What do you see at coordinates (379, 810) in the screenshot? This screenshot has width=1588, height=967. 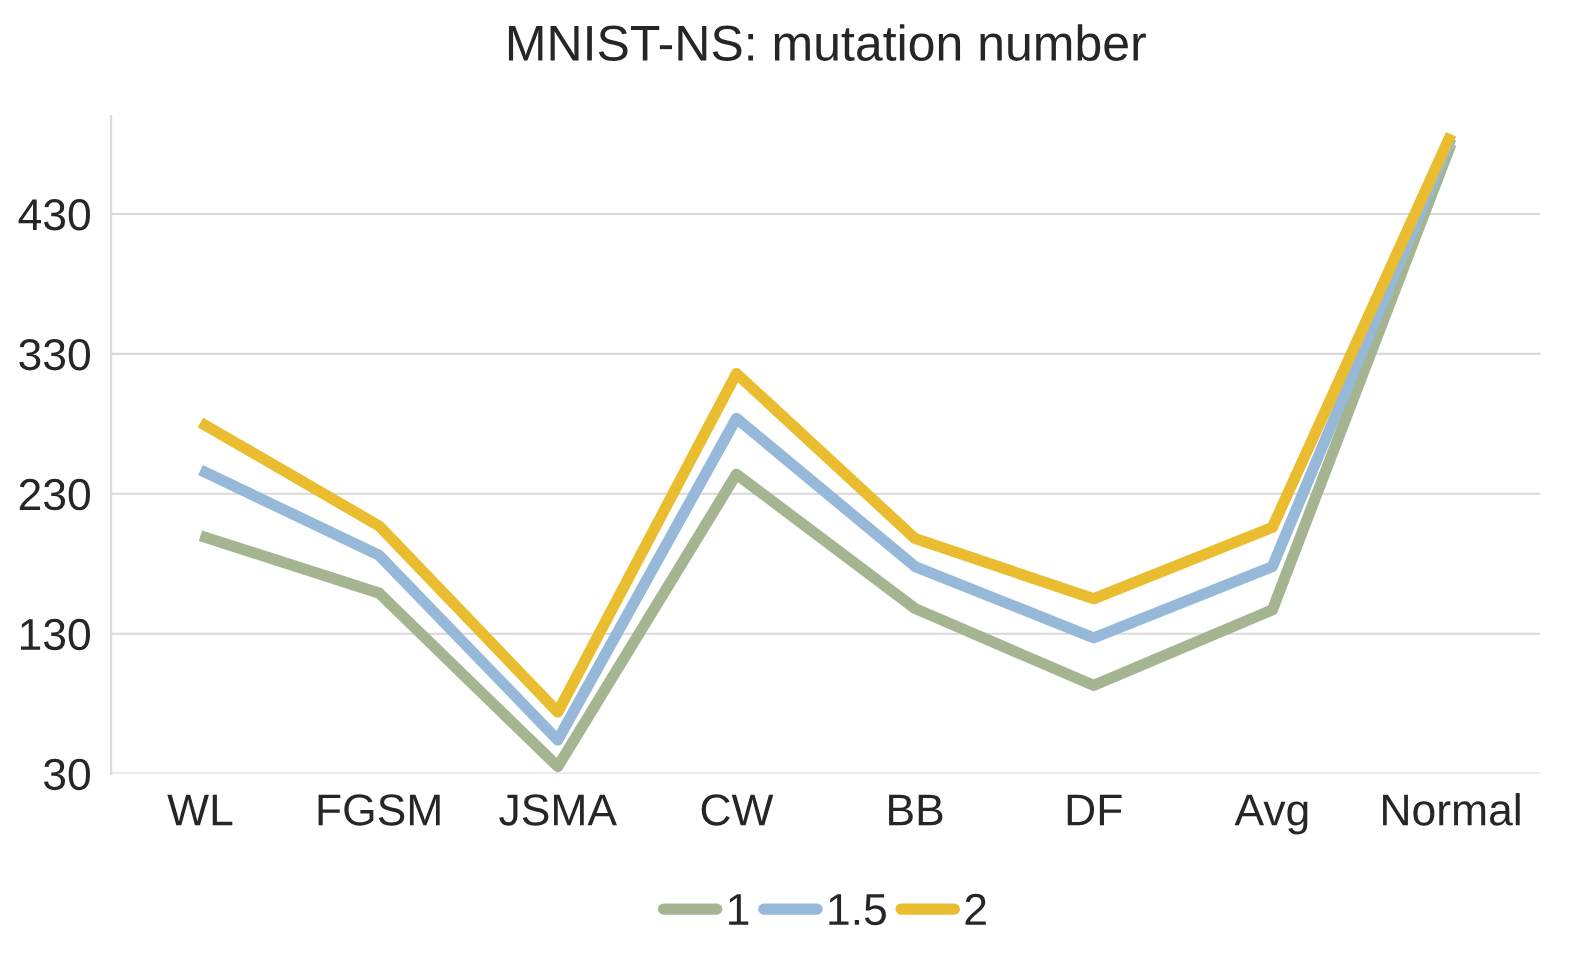 I see `x-tick-label: FGSM` at bounding box center [379, 810].